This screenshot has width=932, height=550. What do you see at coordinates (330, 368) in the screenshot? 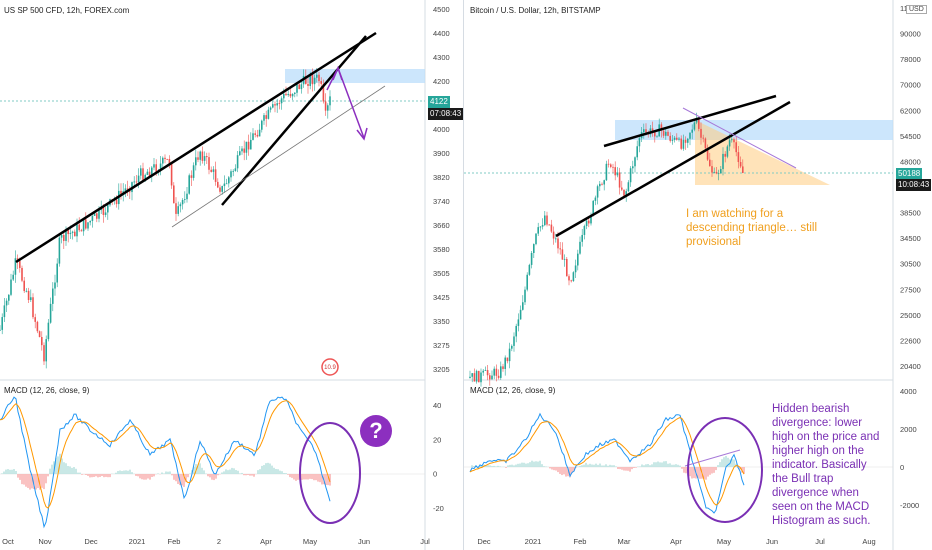
I see `svg-text: 10.9` at bounding box center [330, 368].